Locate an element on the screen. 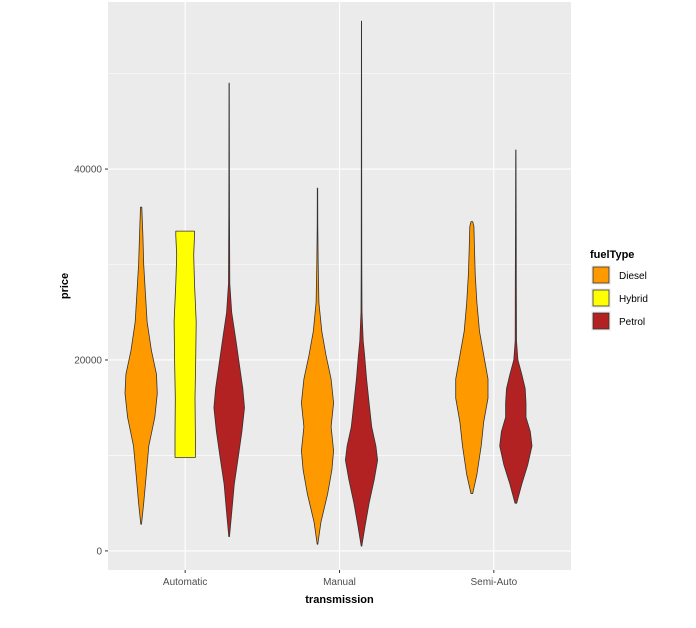 This screenshot has height=628, width=696. legend: fuelType Diesel Hybrid Petrol is located at coordinates (619, 290).